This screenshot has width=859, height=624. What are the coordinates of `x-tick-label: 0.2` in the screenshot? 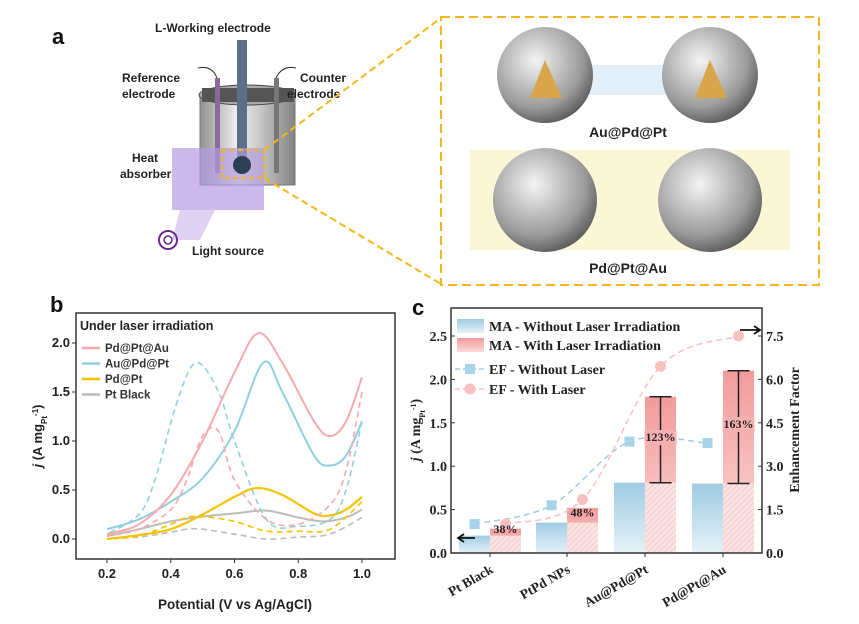 It's located at (107, 573).